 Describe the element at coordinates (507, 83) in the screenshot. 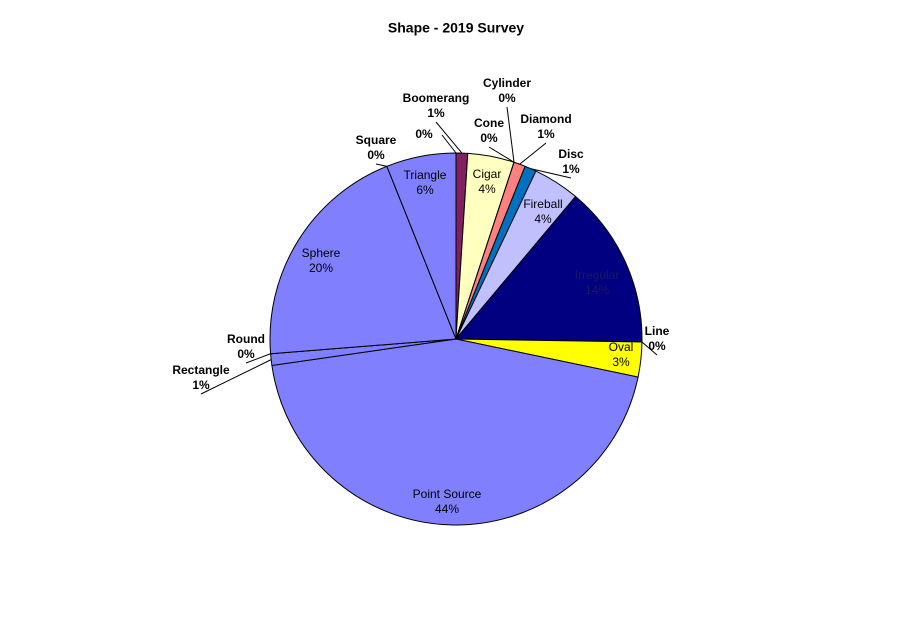

I see `slice-label: Cylinder` at that location.